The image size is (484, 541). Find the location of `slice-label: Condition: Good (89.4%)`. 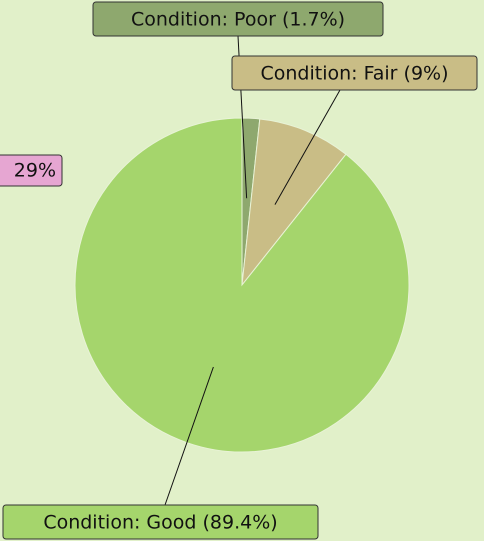

slice-label: Condition: Good (89.4%) is located at coordinates (160, 523).